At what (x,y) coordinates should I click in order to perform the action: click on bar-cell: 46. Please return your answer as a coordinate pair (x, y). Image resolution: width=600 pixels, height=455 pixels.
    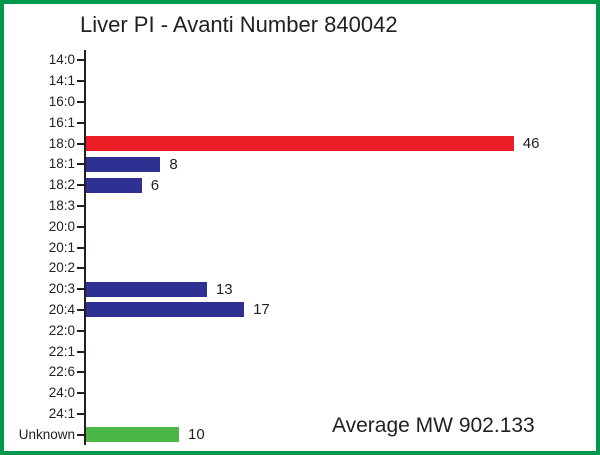
    Looking at the image, I should click on (334, 143).